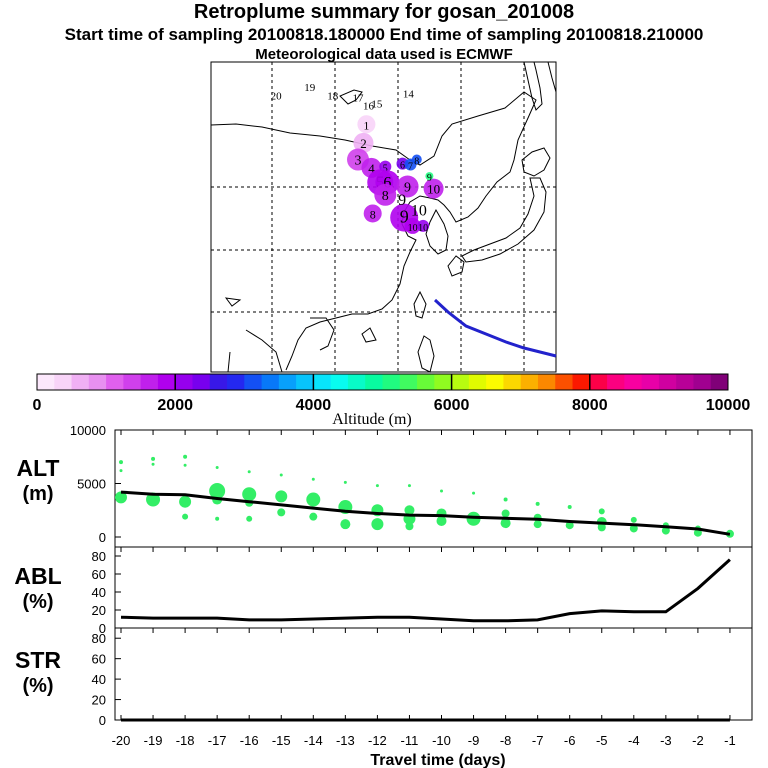  I want to click on colorbar-tick-label: 10000, so click(728, 405).